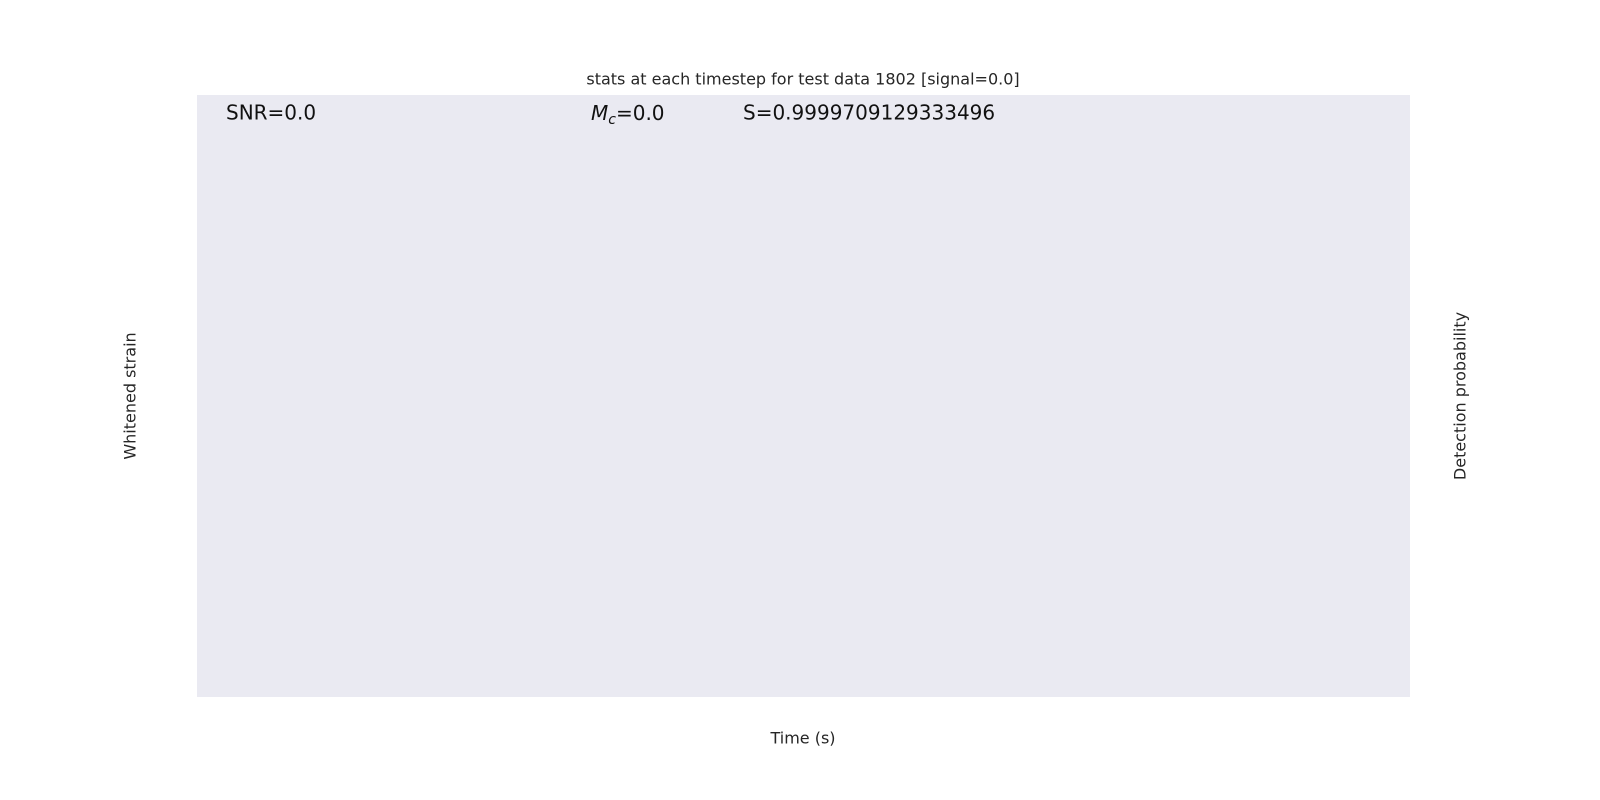 Image resolution: width=1600 pixels, height=800 pixels. What do you see at coordinates (640, 113) in the screenshot?
I see `mc-text: =0.0` at bounding box center [640, 113].